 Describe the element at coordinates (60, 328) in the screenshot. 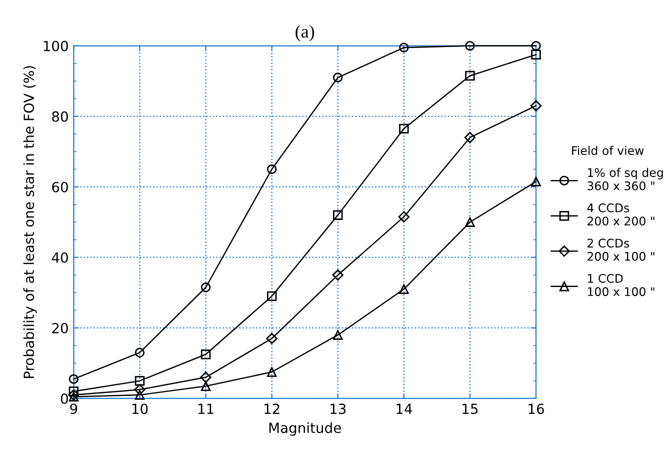

I see `y-tick-label: 20` at that location.